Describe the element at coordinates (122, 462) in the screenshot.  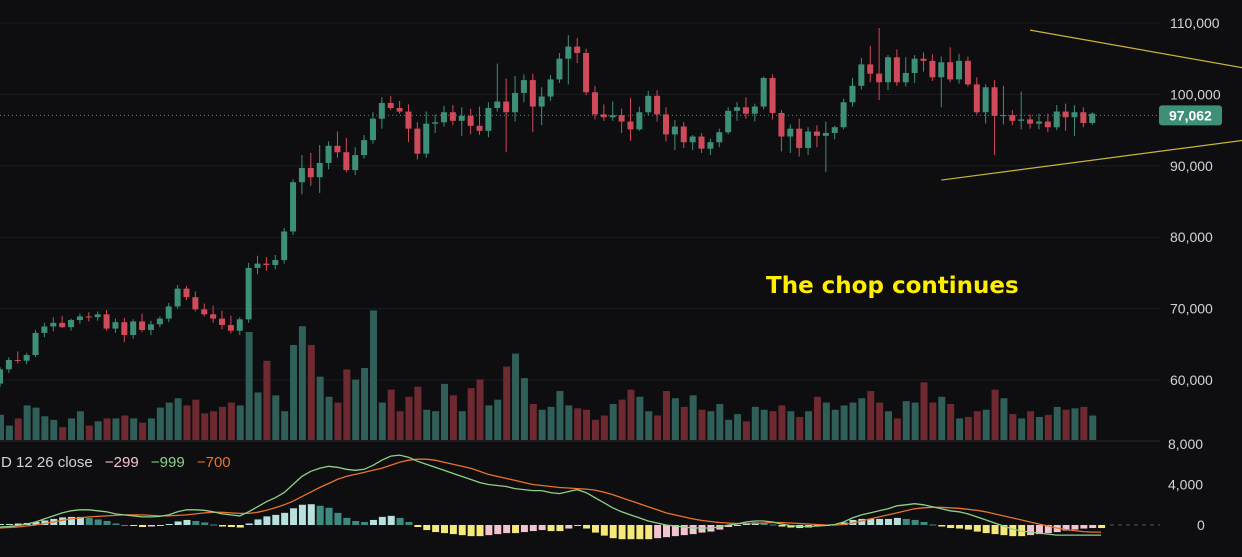
I see `macd-histogram-value: −299` at that location.